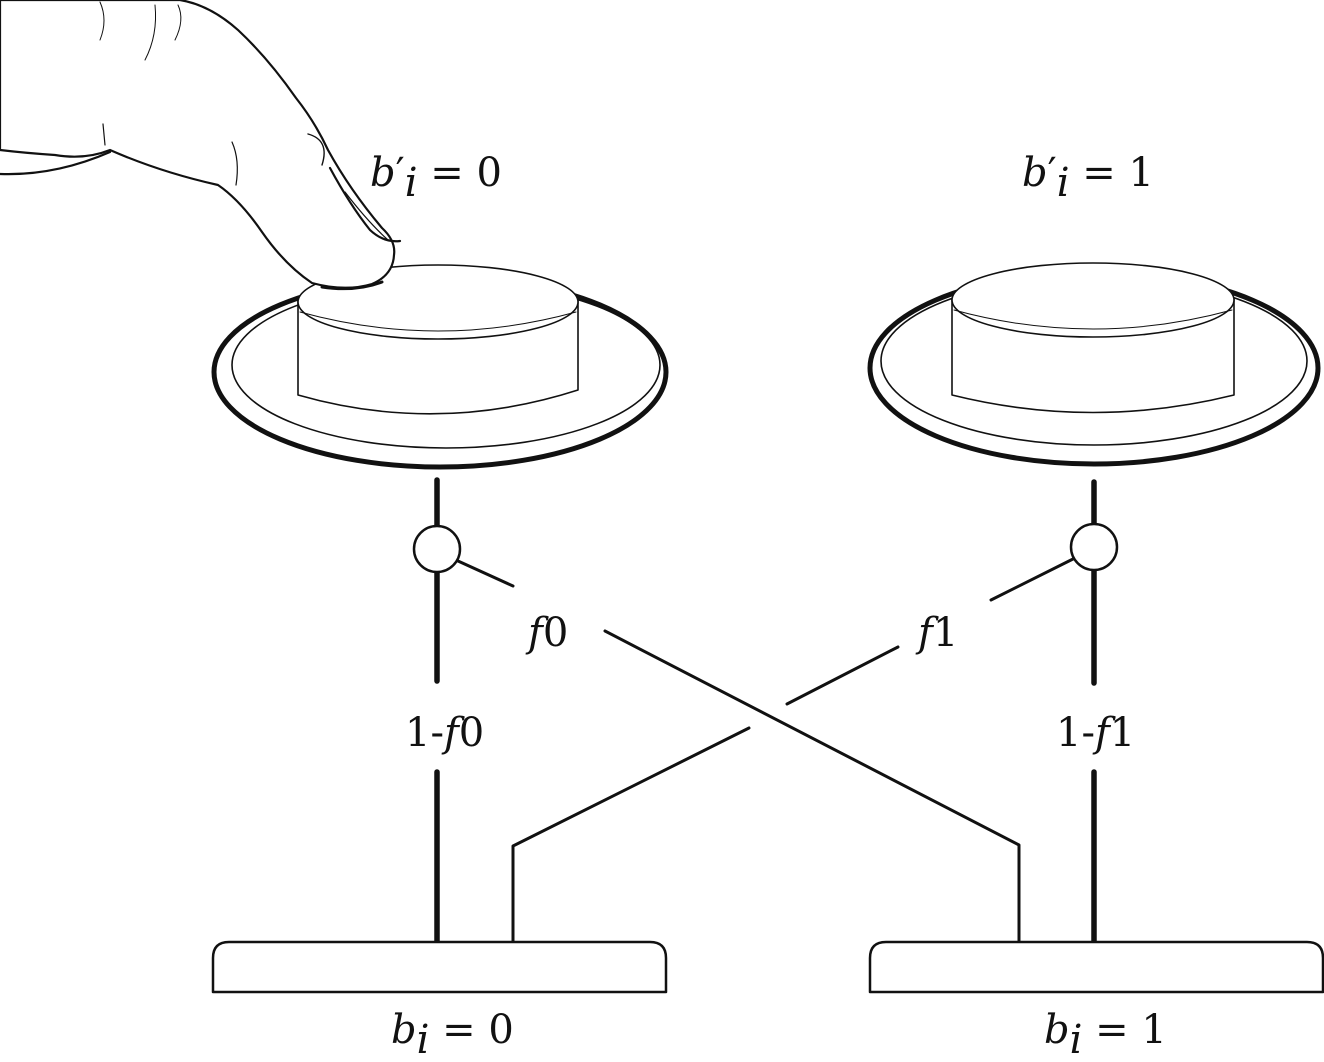 This screenshot has height=1062, width=1324. What do you see at coordinates (452, 1034) in the screenshot?
I see `pad-0-label: bi = 0` at bounding box center [452, 1034].